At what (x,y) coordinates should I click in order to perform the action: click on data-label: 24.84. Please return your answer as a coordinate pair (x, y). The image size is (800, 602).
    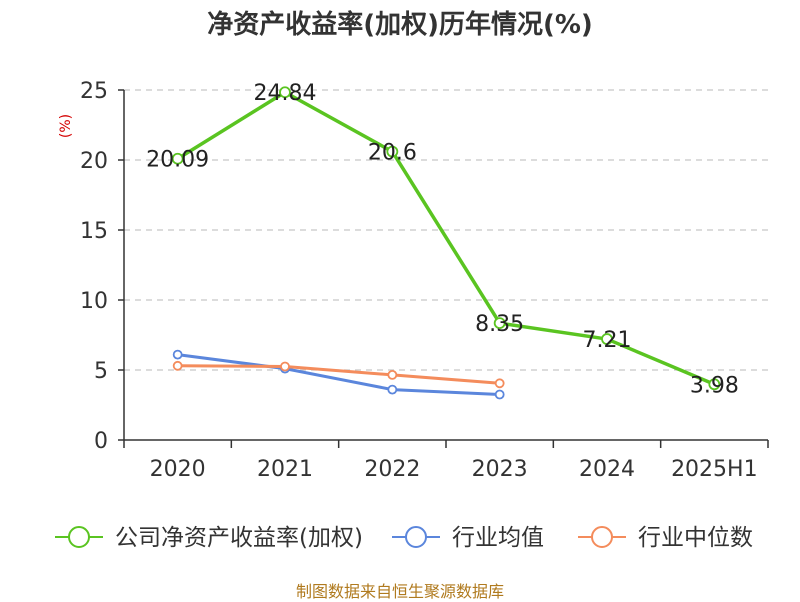
    Looking at the image, I should click on (285, 93).